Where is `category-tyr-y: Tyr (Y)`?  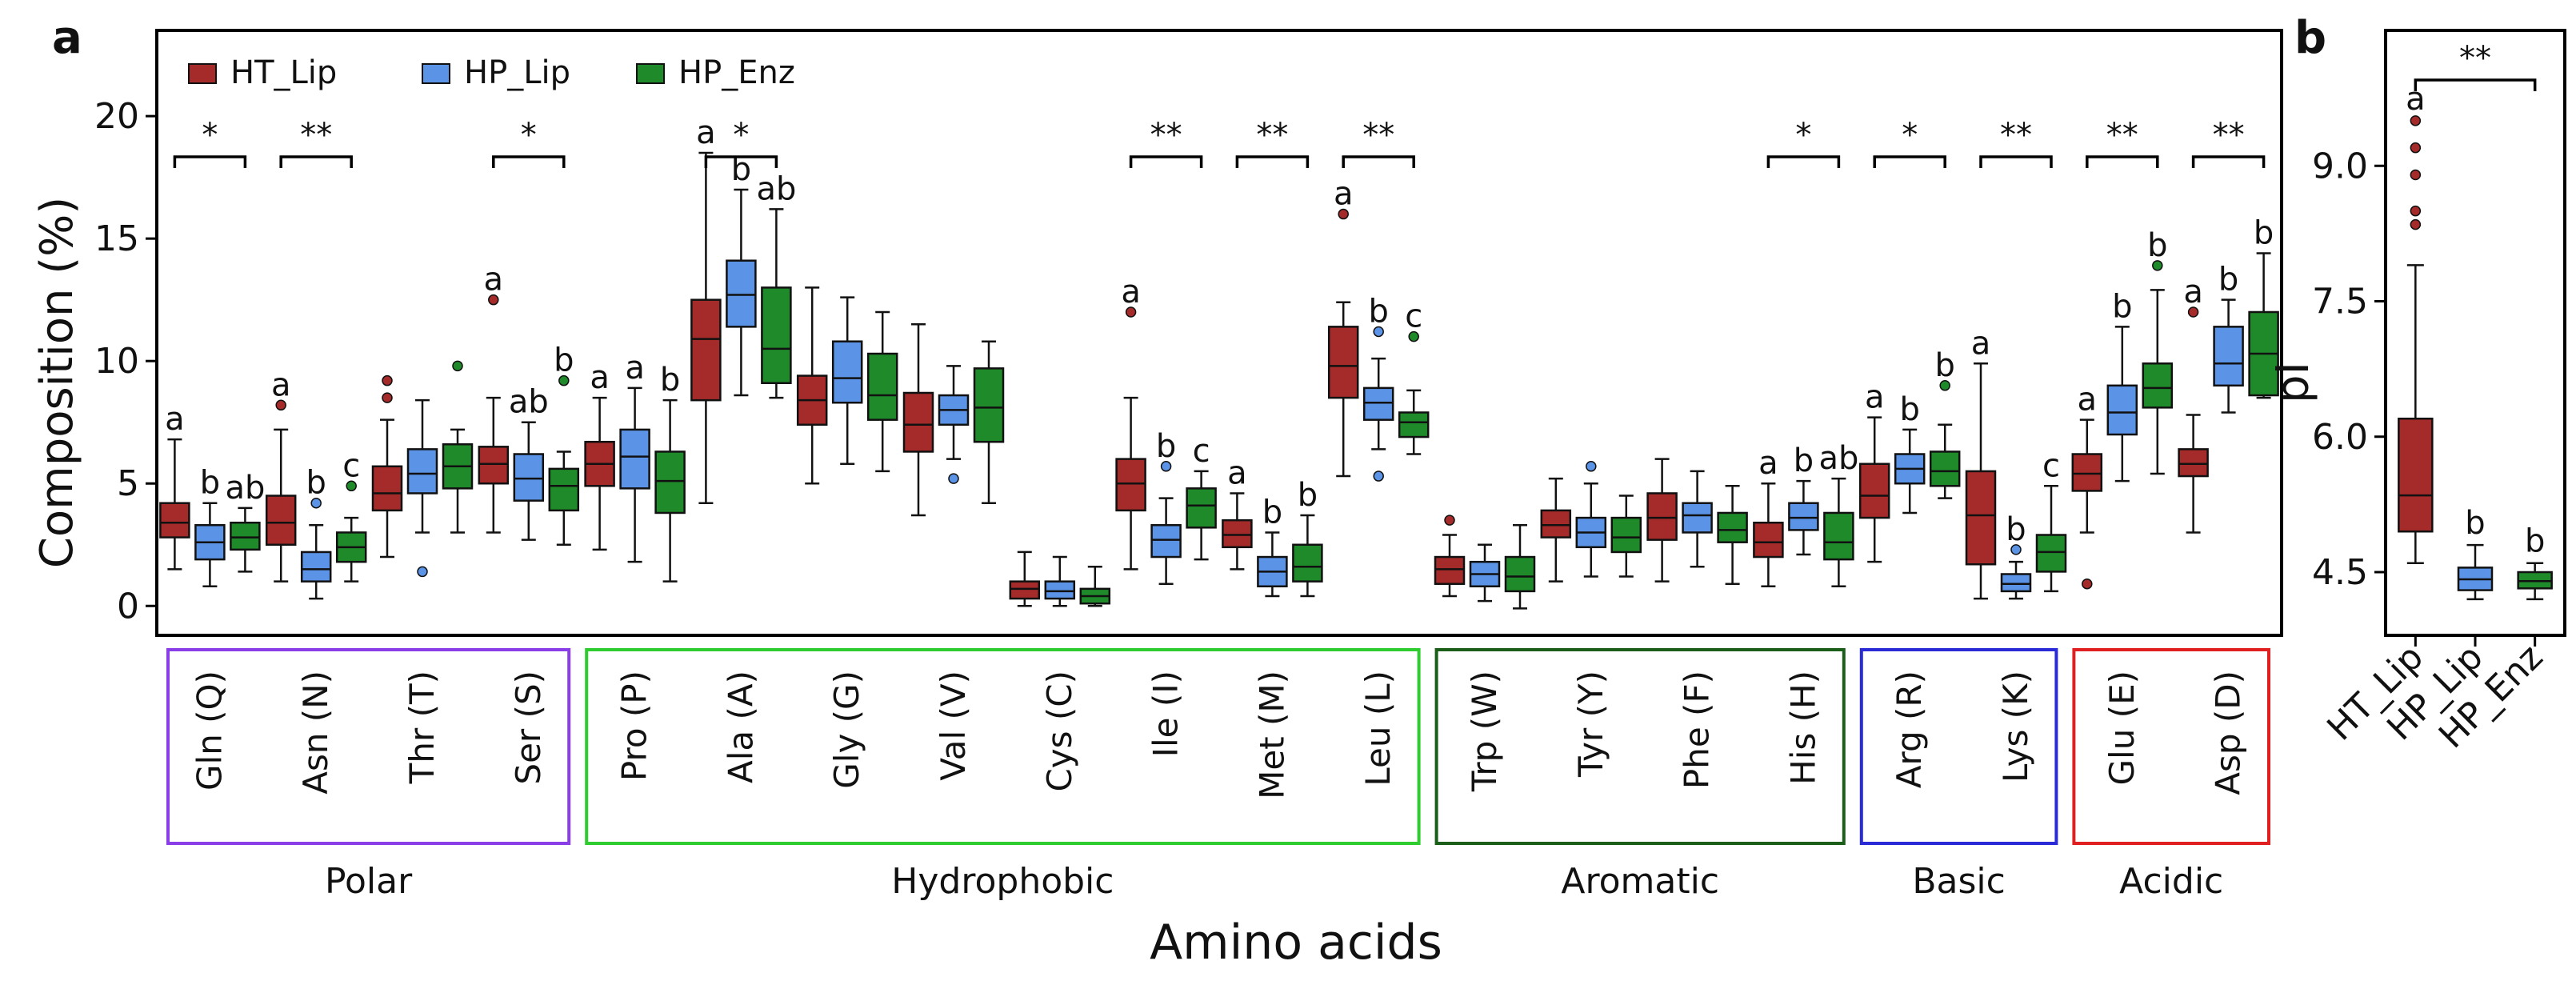 category-tyr-y: Tyr (Y) is located at coordinates (1591, 619).